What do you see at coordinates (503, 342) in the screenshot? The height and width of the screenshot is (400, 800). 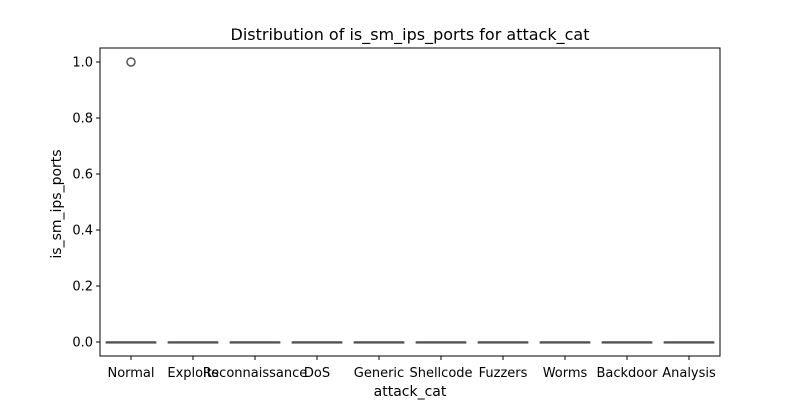 I see `box-fuzzers` at bounding box center [503, 342].